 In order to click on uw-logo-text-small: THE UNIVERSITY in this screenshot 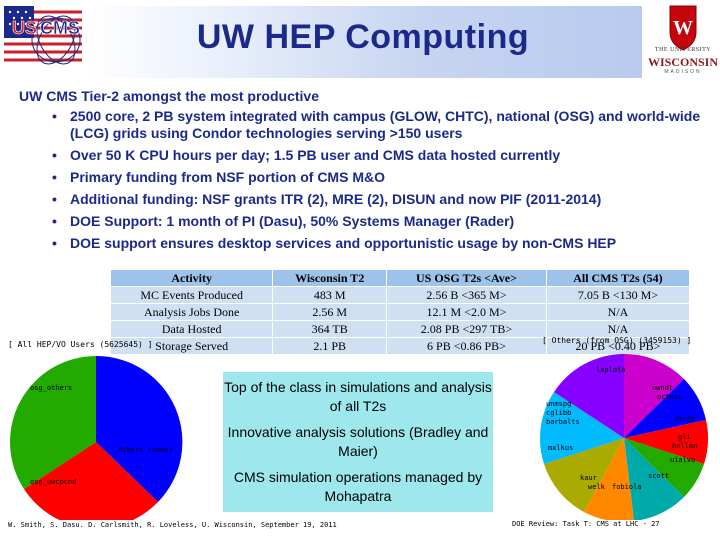, I will do `click(683, 50)`.